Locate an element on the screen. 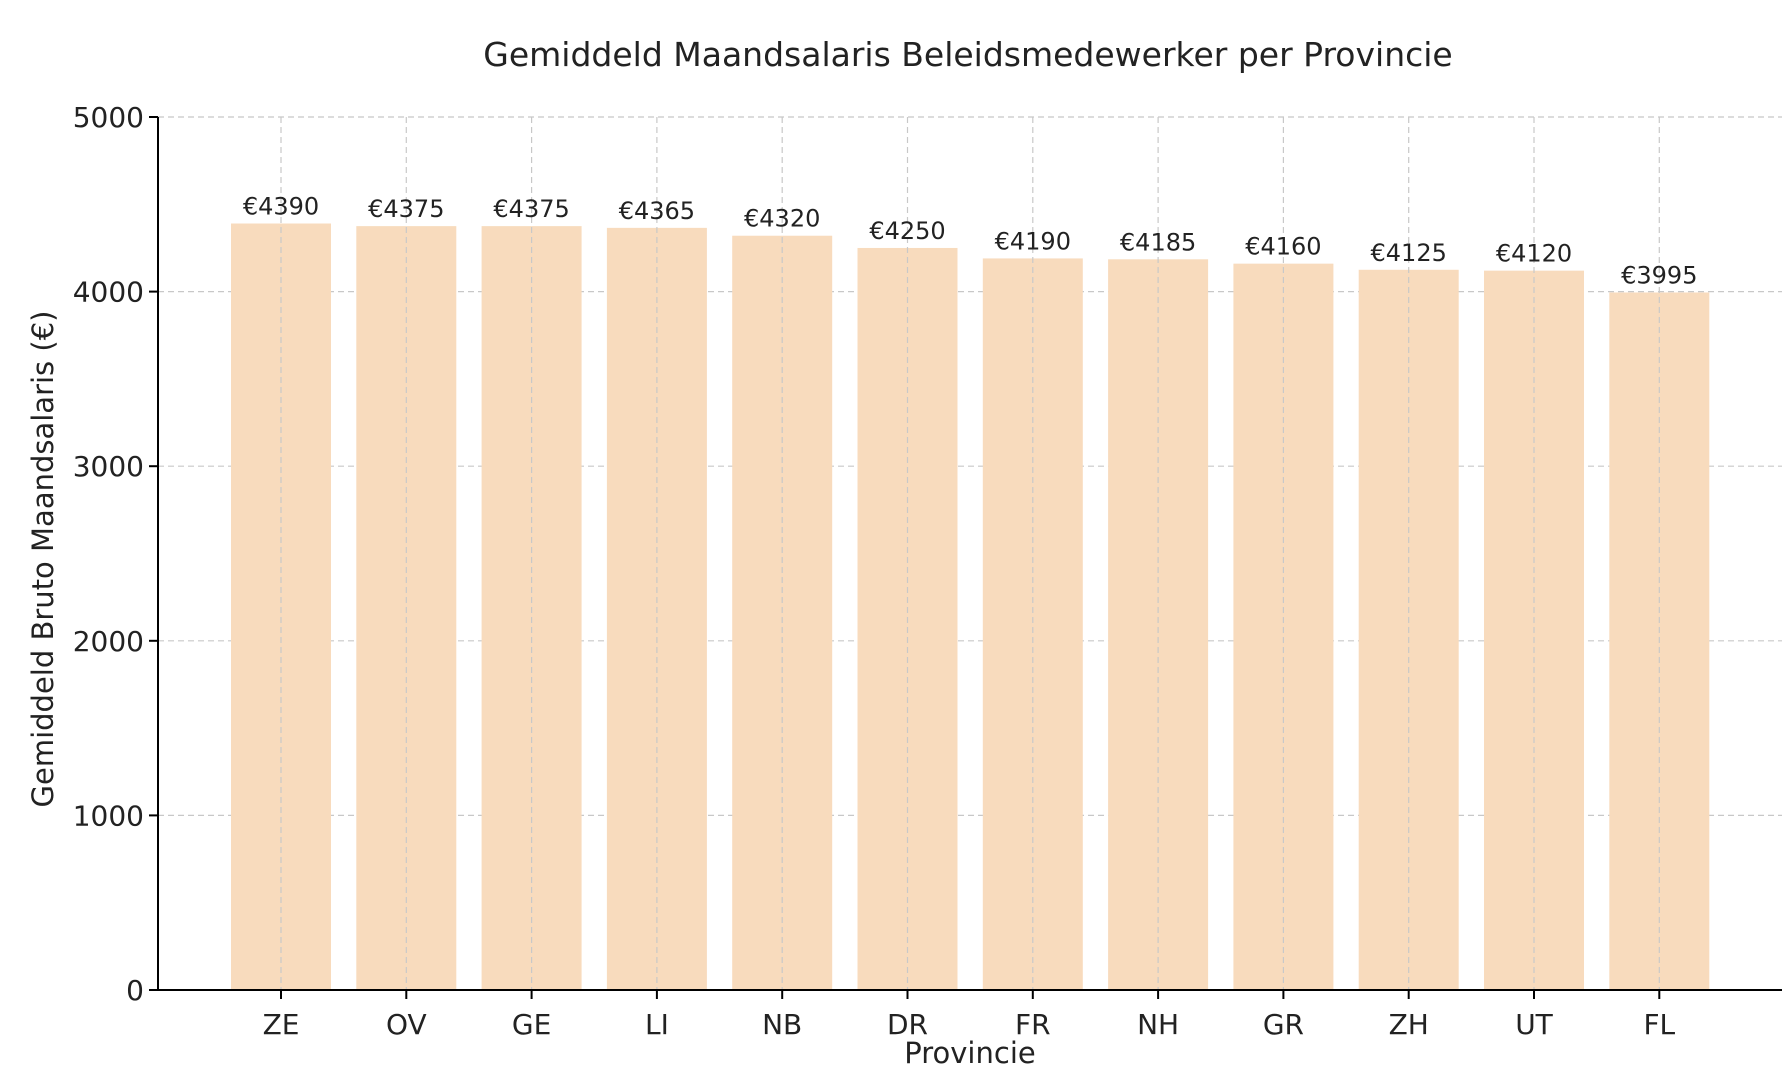 This screenshot has width=1792, height=1090. data-label-dr: €4250 is located at coordinates (907, 231).